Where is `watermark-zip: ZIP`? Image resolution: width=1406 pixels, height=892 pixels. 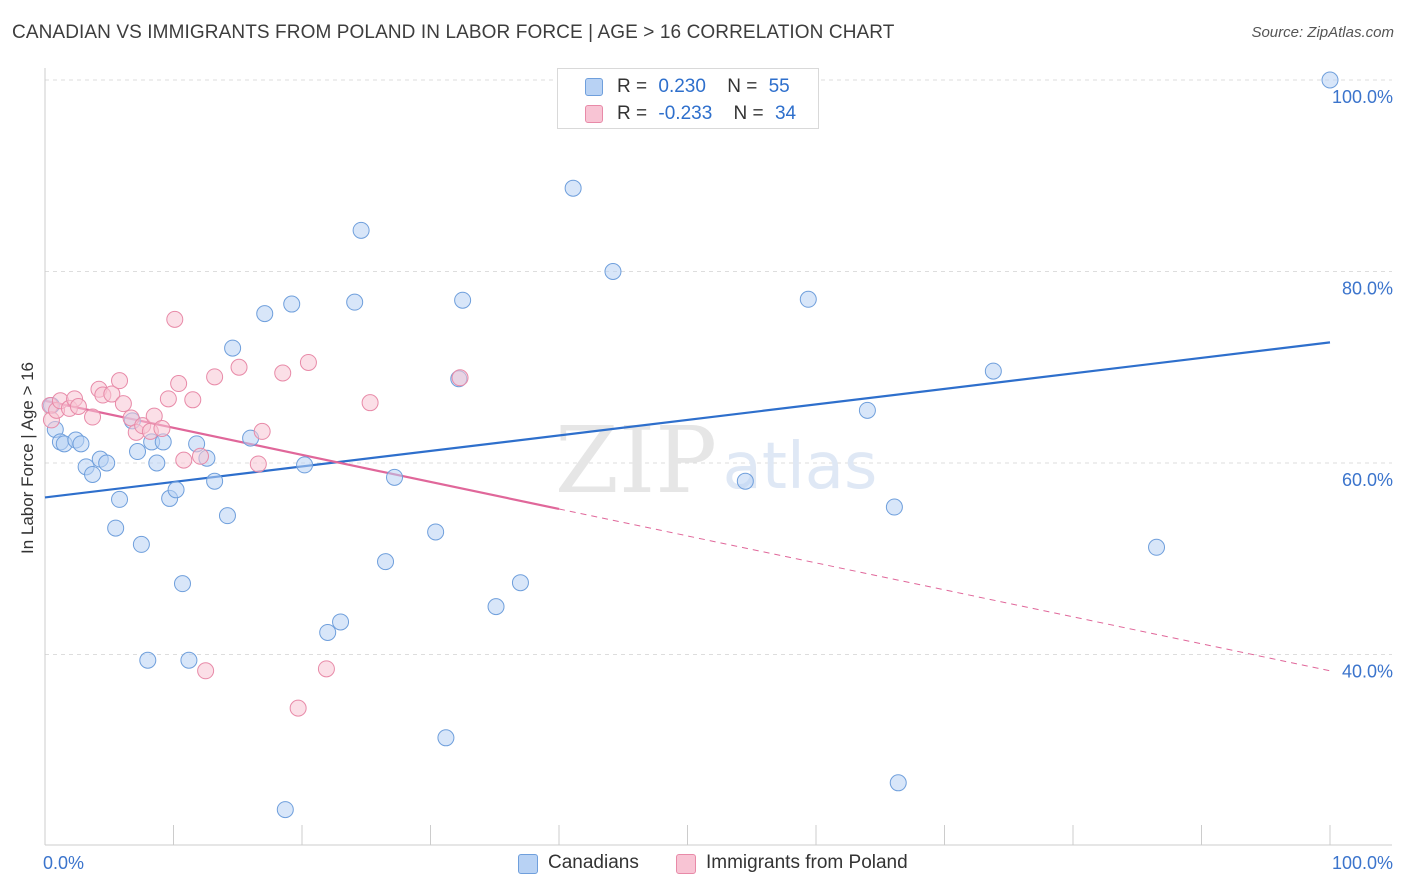 watermark-zip: ZIP is located at coordinates (636, 460).